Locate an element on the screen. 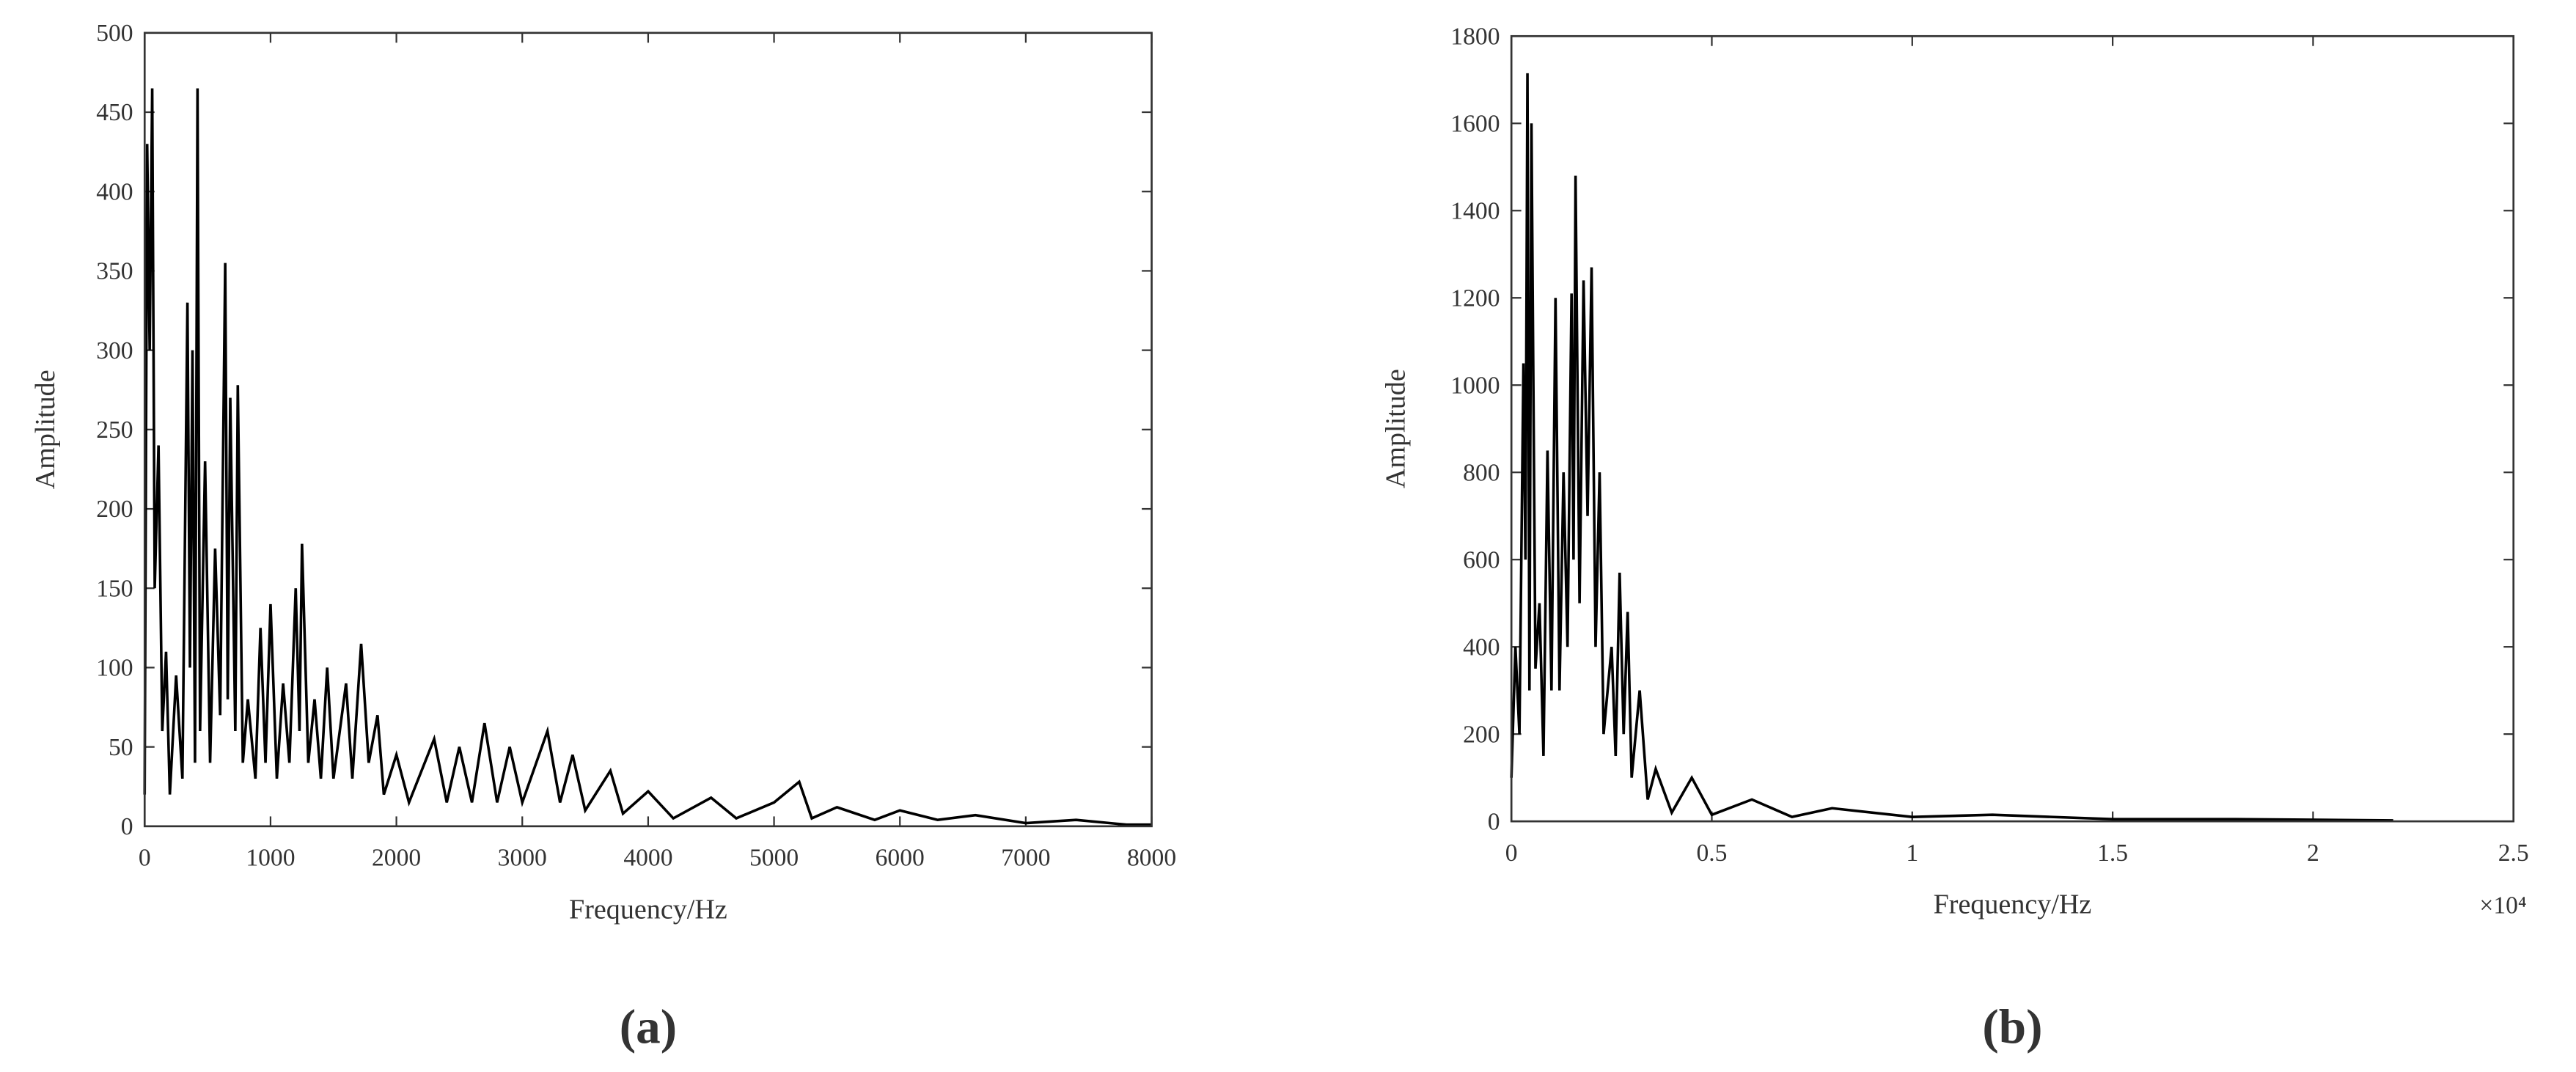 This screenshot has height=1072, width=2576. x-tick-label: 2.5 is located at coordinates (2514, 853).